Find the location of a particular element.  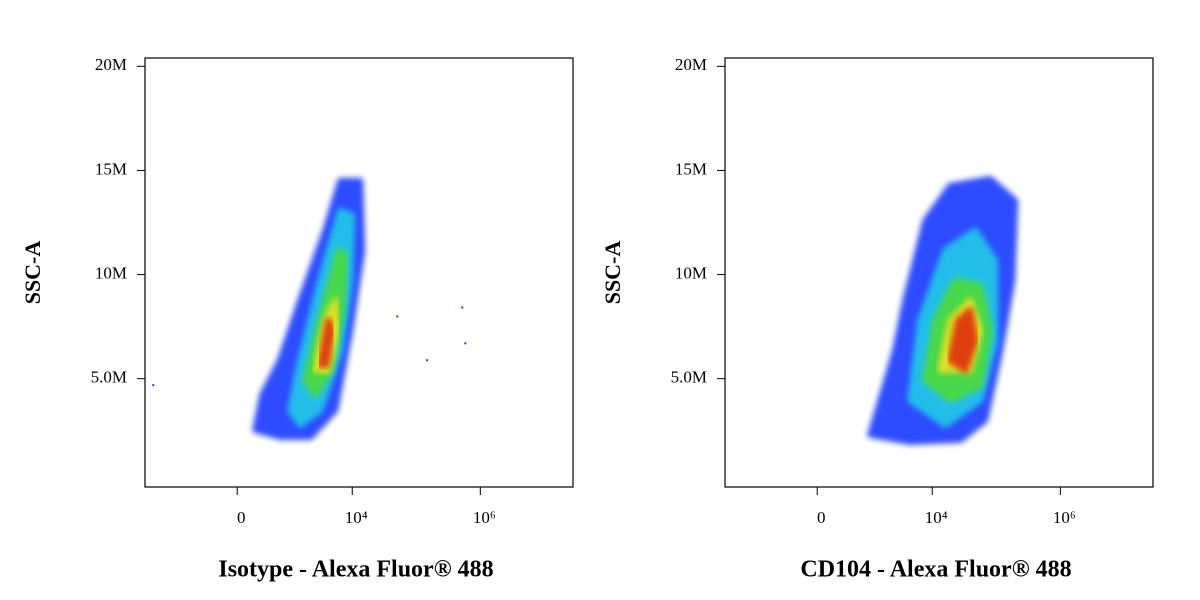

x-axis-label: CD104 - Alexa Fluor® 488 is located at coordinates (935, 570).